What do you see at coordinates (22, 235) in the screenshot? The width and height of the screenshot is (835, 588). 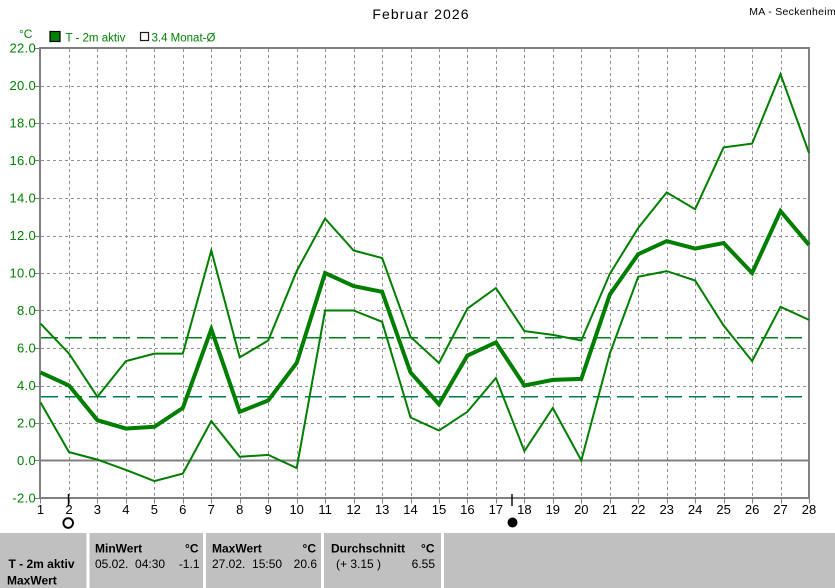 I see `svg-text: 12.0` at bounding box center [22, 235].